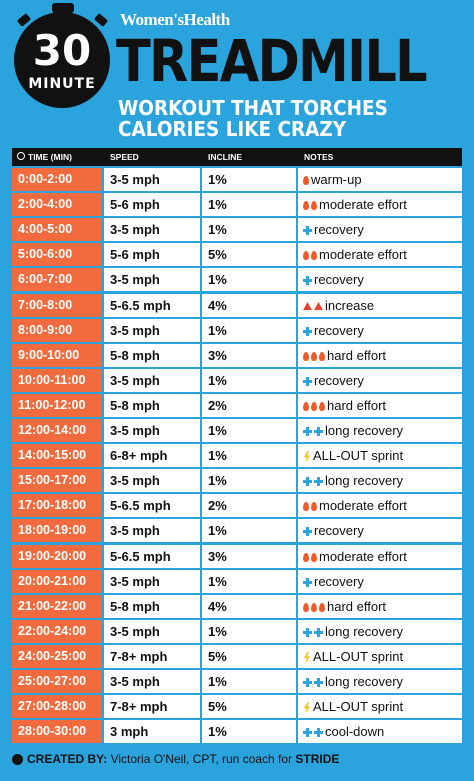 This screenshot has height=781, width=474. Describe the element at coordinates (355, 732) in the screenshot. I see `note-text: cool-down` at that location.